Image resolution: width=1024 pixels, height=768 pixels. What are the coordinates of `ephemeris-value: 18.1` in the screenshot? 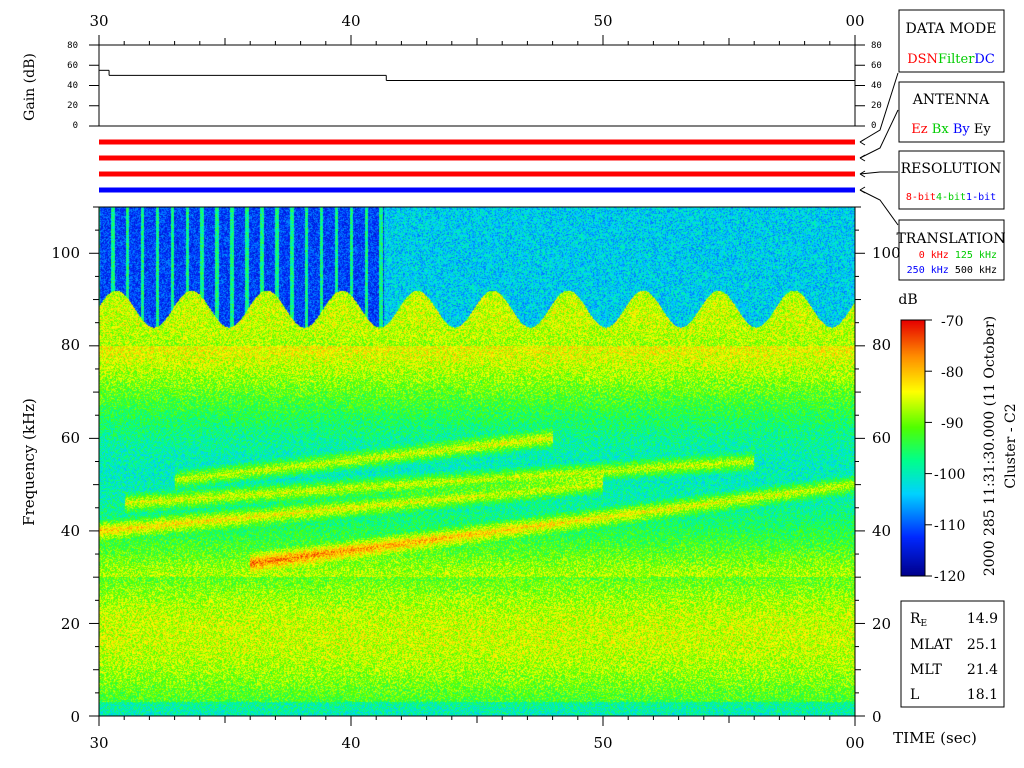 It's located at (982, 695).